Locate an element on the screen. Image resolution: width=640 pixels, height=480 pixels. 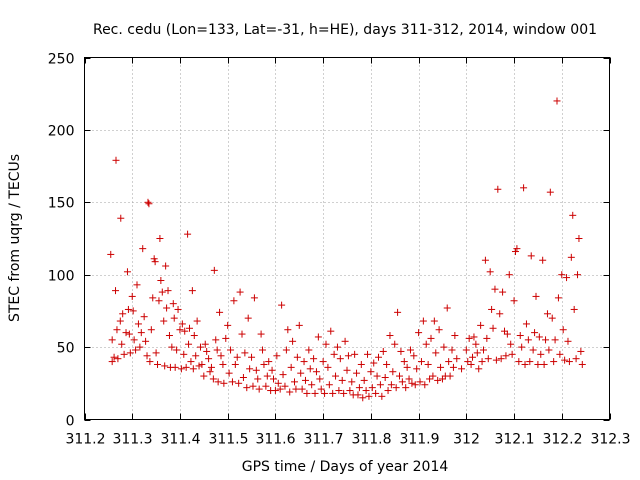
y-tick-label: 50 is located at coordinates (66, 349).